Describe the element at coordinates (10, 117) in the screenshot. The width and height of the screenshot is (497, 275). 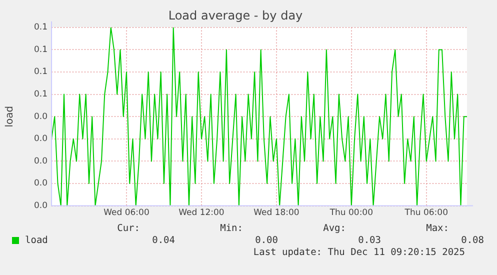
I see `y-axis-title: load` at that location.